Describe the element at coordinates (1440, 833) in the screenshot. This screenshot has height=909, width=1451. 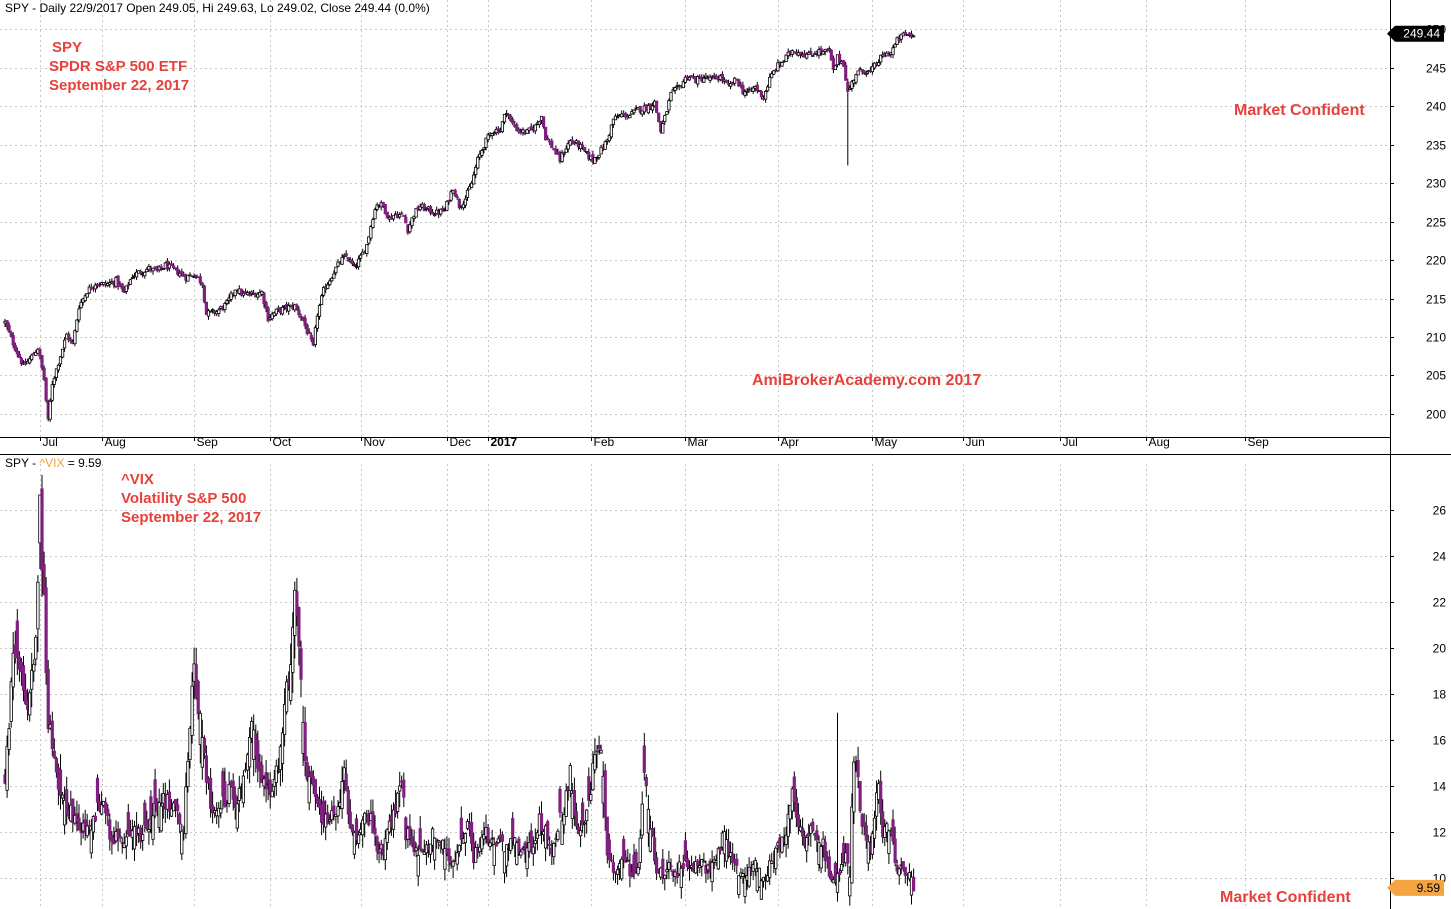
I see `vix-y-tick-label: 12` at that location.